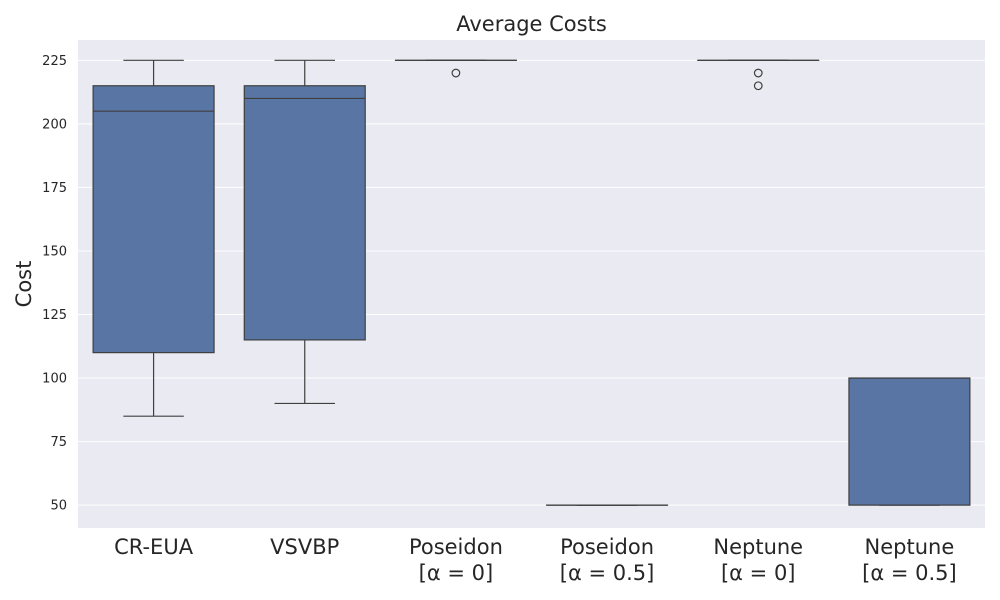 This screenshot has width=1000, height=600. What do you see at coordinates (54, 315) in the screenshot?
I see `y-tick-label: 125` at bounding box center [54, 315].